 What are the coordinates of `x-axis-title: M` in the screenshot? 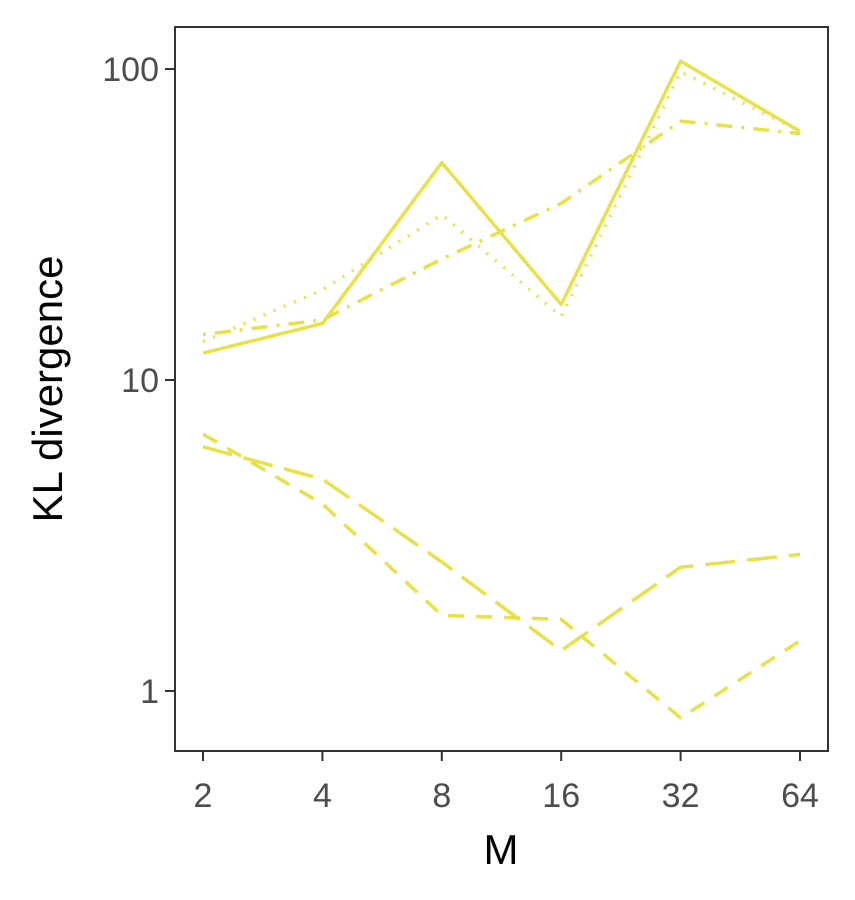 It's located at (501, 849).